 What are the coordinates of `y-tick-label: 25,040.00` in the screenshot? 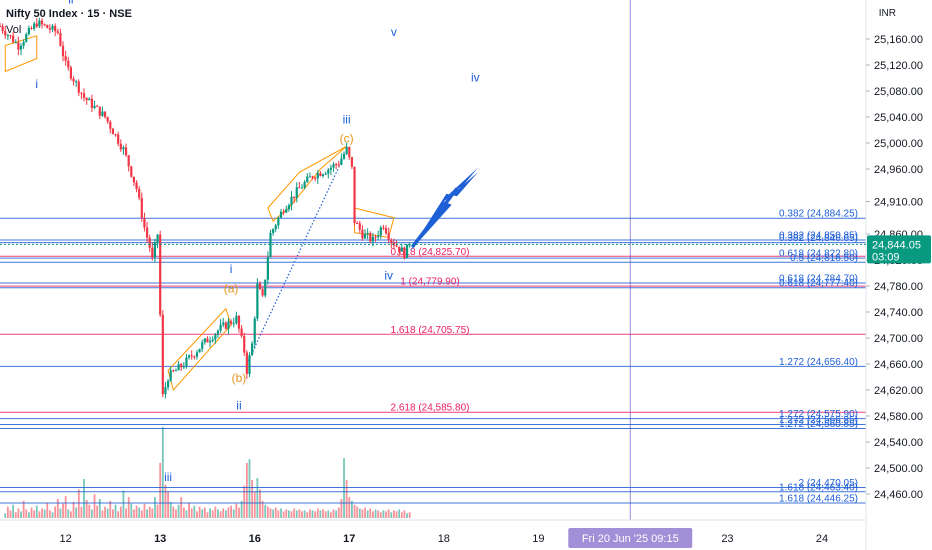 It's located at (898, 118).